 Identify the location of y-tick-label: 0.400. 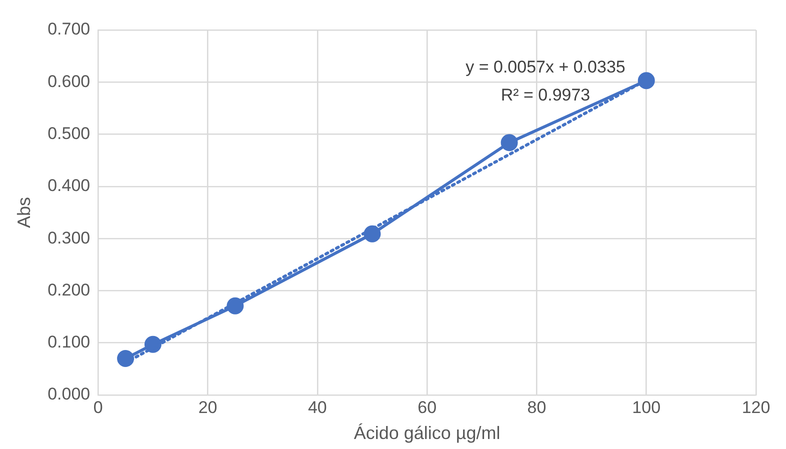
(69, 186).